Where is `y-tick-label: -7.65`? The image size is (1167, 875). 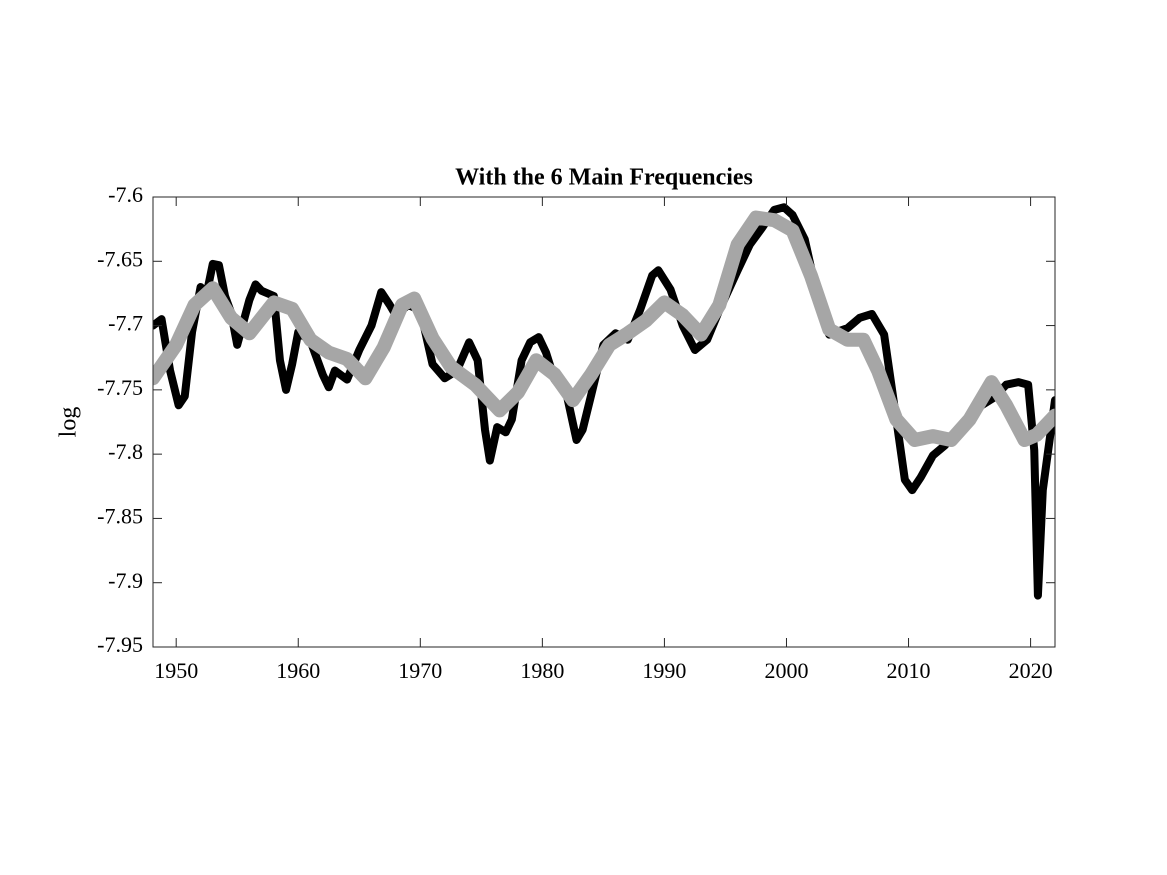
y-tick-label: -7.65 is located at coordinates (120, 258).